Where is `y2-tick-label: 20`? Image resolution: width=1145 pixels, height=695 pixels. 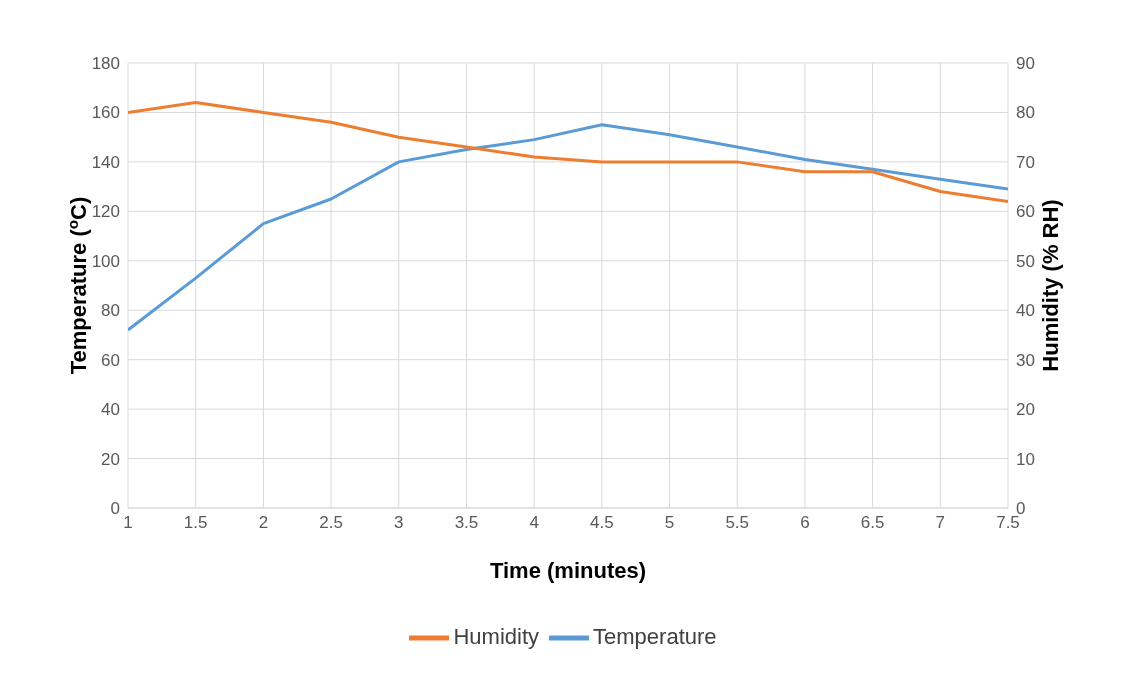 y2-tick-label: 20 is located at coordinates (1025, 410).